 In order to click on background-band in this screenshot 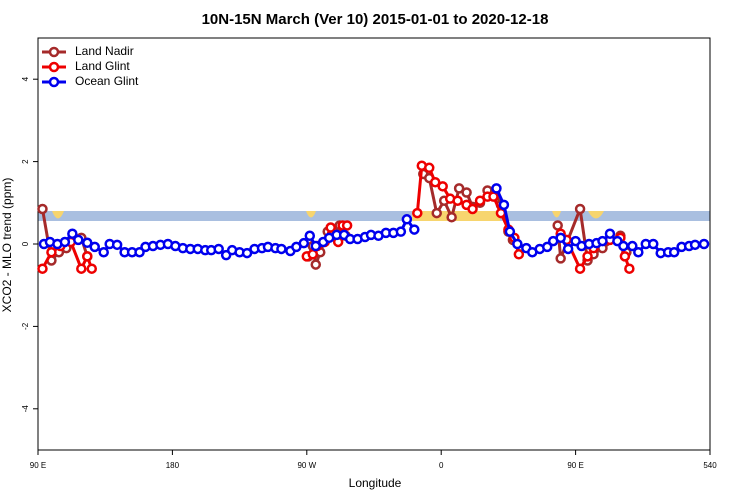, I will do `click(374, 216)`.